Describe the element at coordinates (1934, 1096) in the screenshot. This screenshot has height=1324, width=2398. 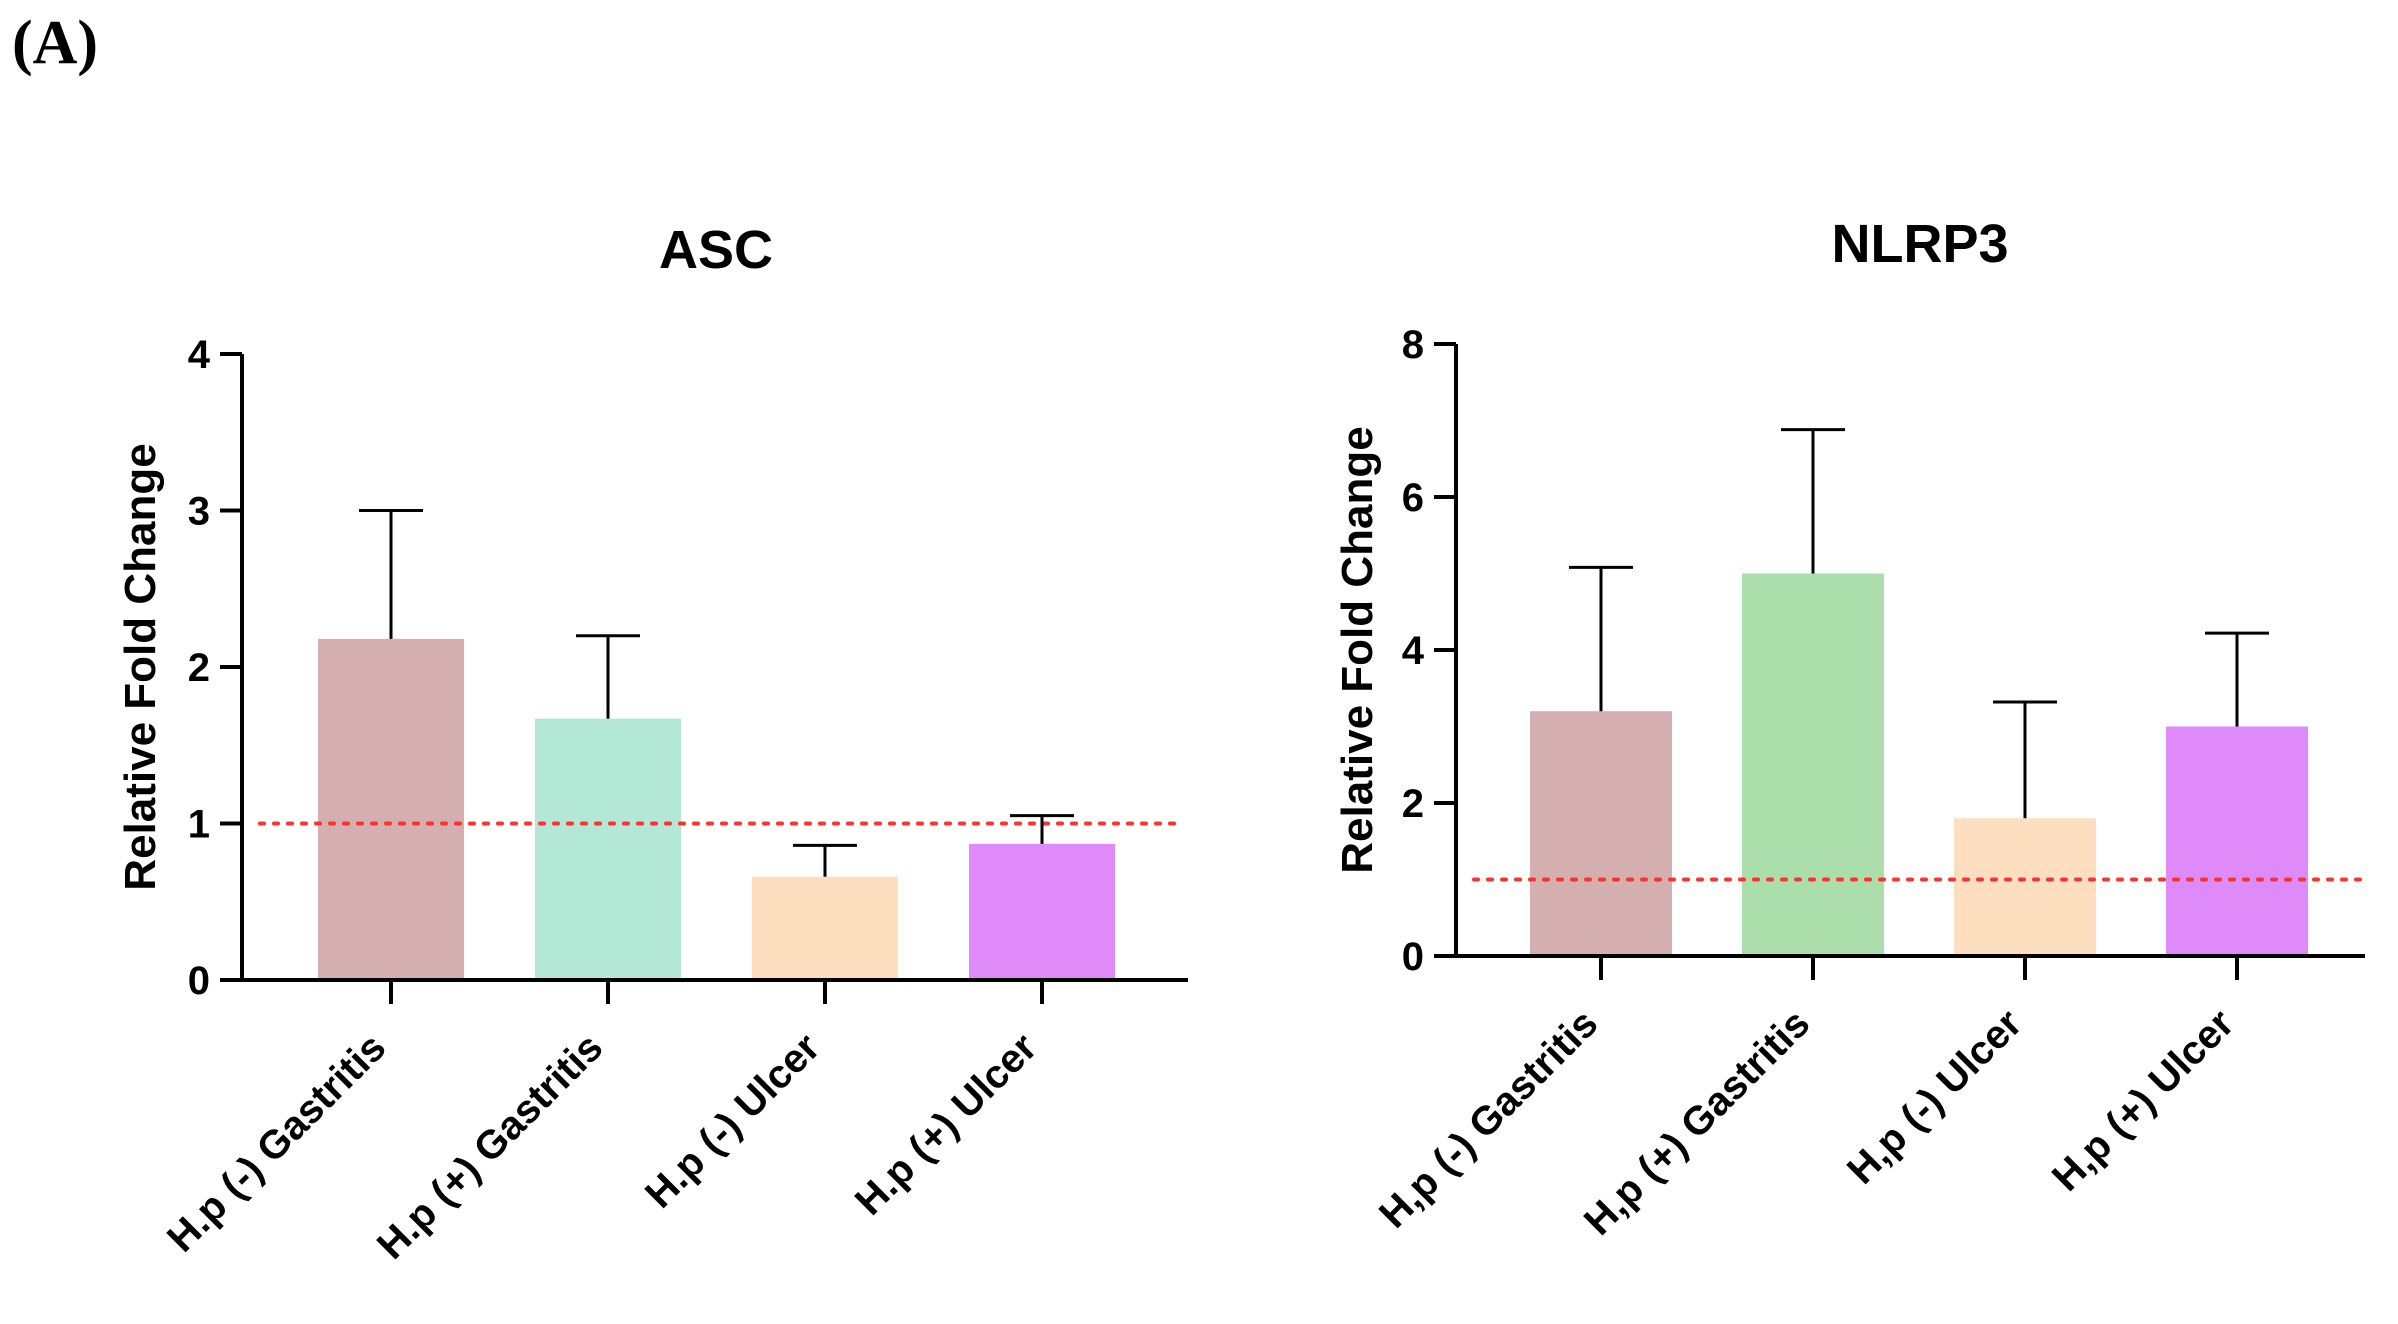
I see `x-tick-label: H,p (-) Ulcer` at that location.